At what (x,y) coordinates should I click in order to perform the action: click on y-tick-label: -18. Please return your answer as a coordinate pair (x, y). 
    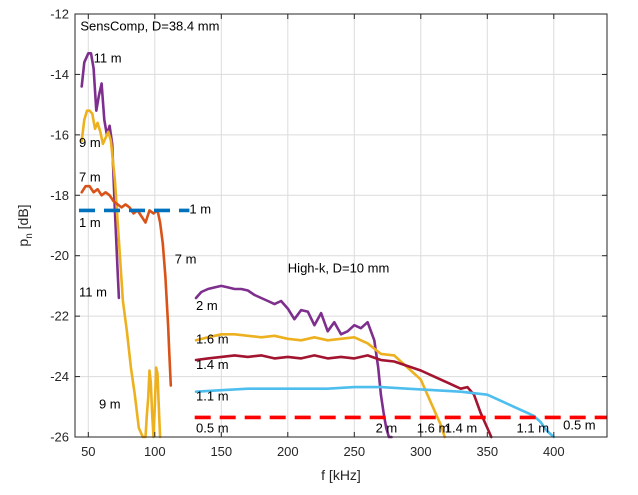
    Looking at the image, I should click on (59, 195).